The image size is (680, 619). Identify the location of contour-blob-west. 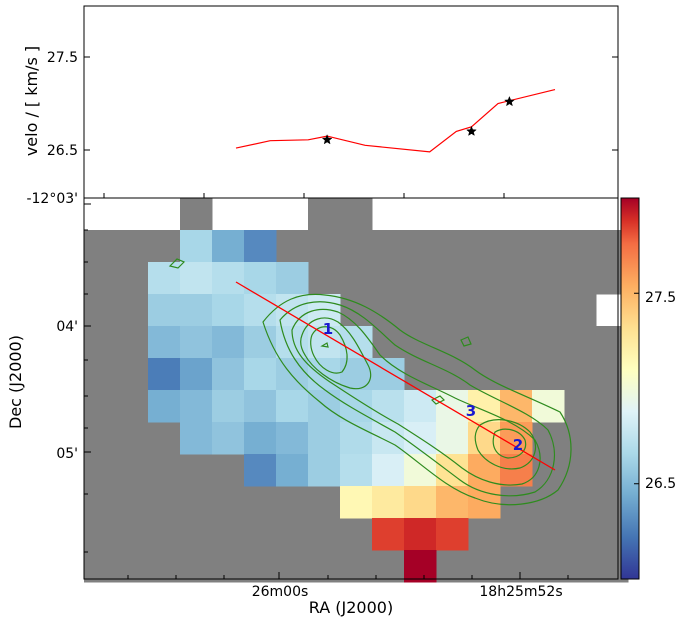
(177, 263).